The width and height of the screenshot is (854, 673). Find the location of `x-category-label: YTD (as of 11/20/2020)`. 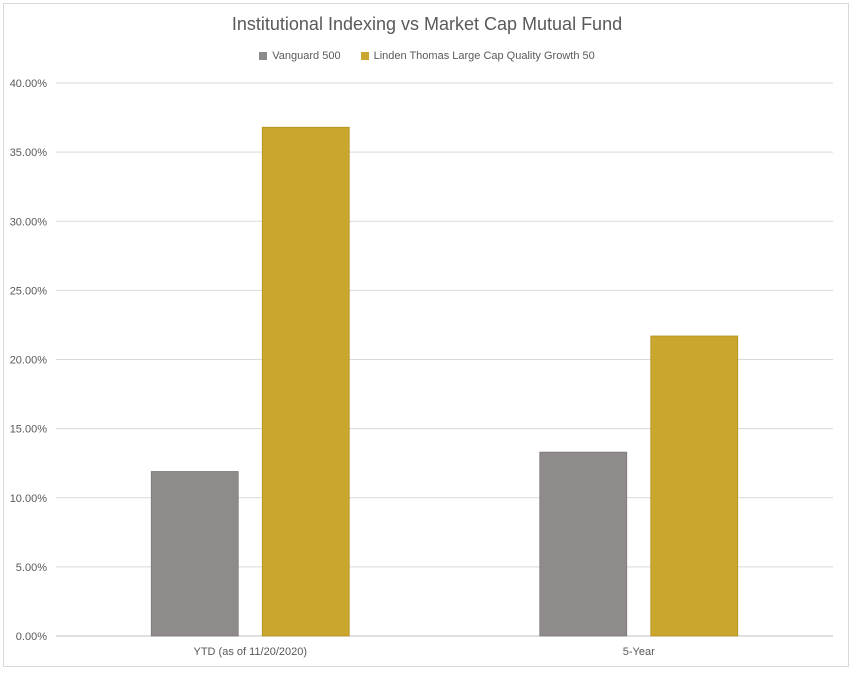

x-category-label: YTD (as of 11/20/2020) is located at coordinates (250, 652).